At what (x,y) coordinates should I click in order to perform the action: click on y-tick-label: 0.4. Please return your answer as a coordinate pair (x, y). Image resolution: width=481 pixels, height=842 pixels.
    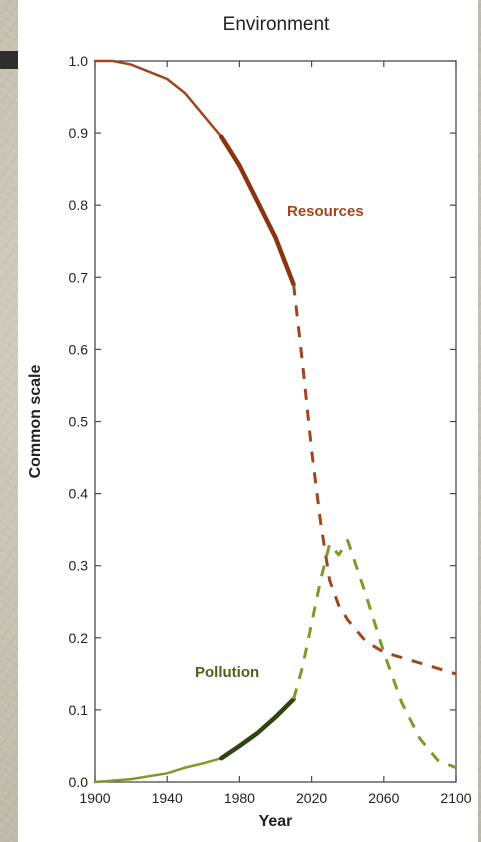
    Looking at the image, I should click on (79, 494).